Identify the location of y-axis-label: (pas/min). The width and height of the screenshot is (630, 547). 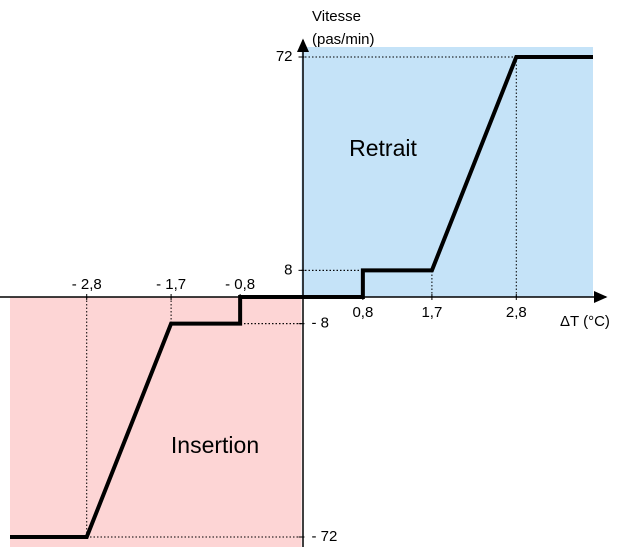
(343, 39).